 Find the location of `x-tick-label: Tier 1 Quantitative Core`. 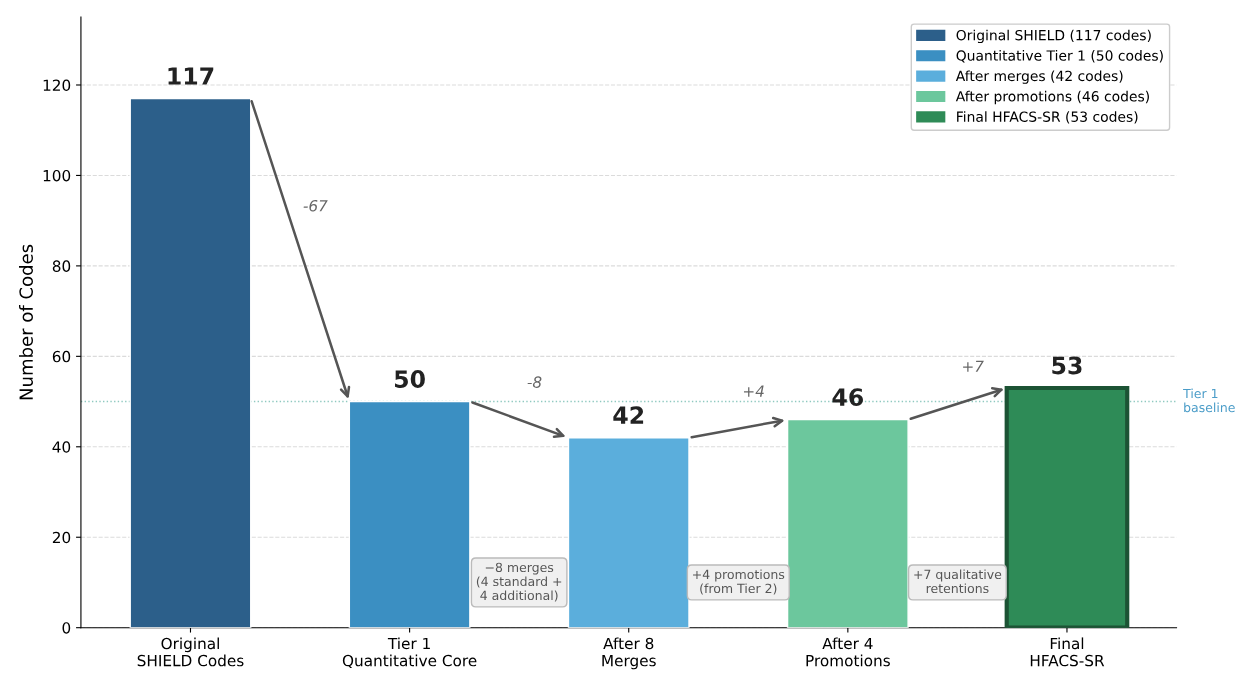

x-tick-label: Tier 1 Quantitative Core is located at coordinates (409, 653).